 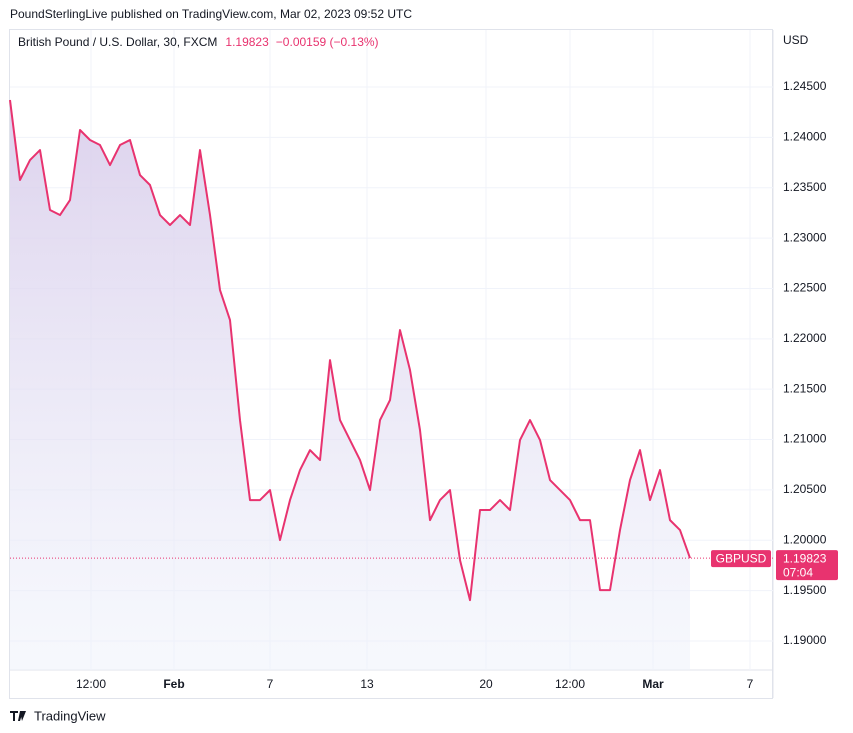 What do you see at coordinates (70, 715) in the screenshot?
I see `brand: TradingView` at bounding box center [70, 715].